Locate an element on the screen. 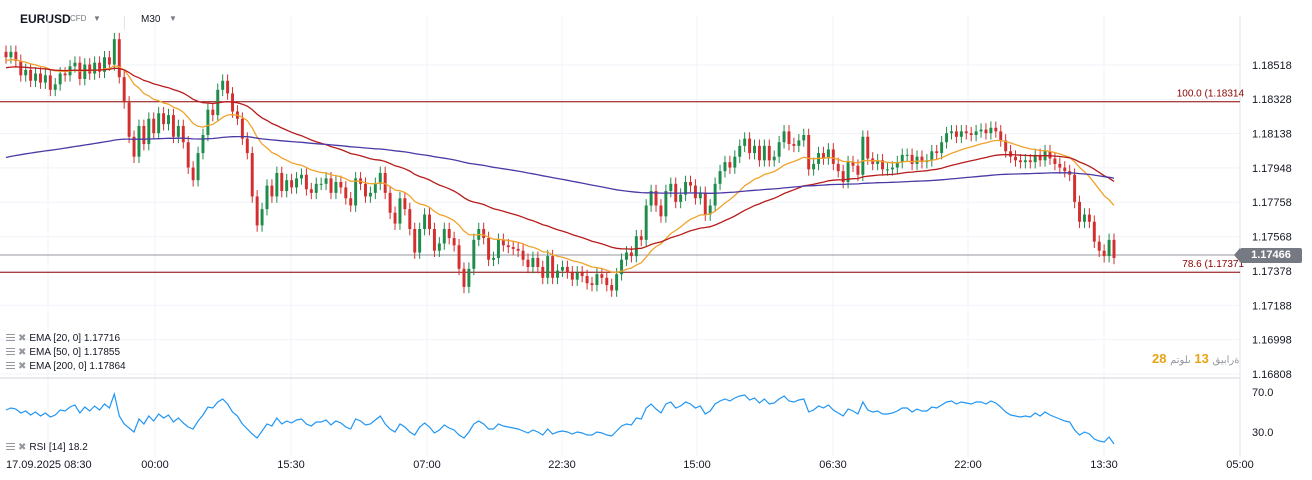  symbol-caret-down-icon: ▼ is located at coordinates (97, 18).